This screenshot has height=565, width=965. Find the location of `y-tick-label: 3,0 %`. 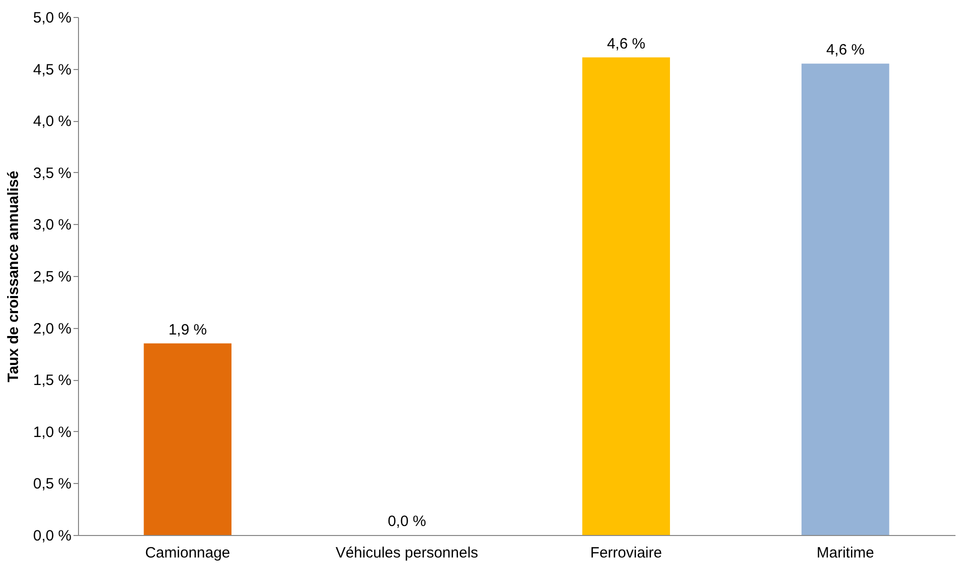

y-tick-label: 3,0 % is located at coordinates (52, 225).